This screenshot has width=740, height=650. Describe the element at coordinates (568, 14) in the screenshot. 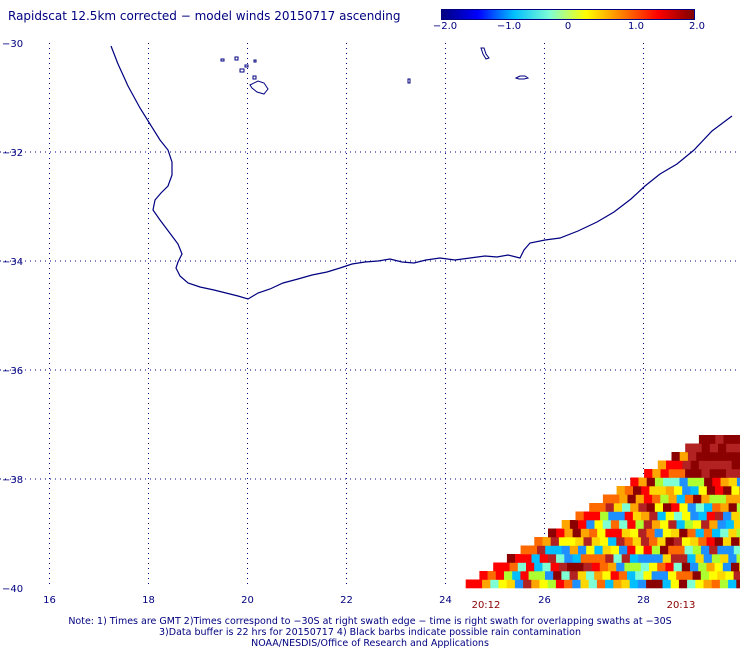

I see `color-scale-bar` at that location.